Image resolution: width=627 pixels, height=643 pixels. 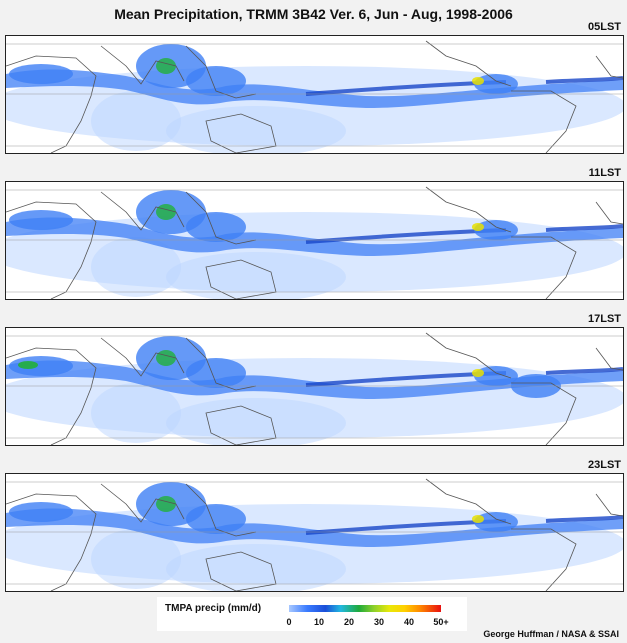 What do you see at coordinates (379, 622) in the screenshot?
I see `legend-tick: 30` at bounding box center [379, 622].